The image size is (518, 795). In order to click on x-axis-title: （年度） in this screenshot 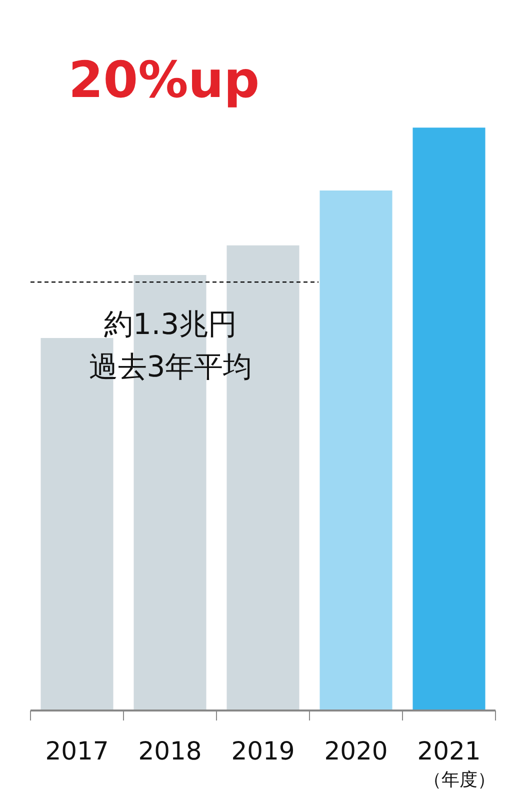, I will do `click(460, 780)`.